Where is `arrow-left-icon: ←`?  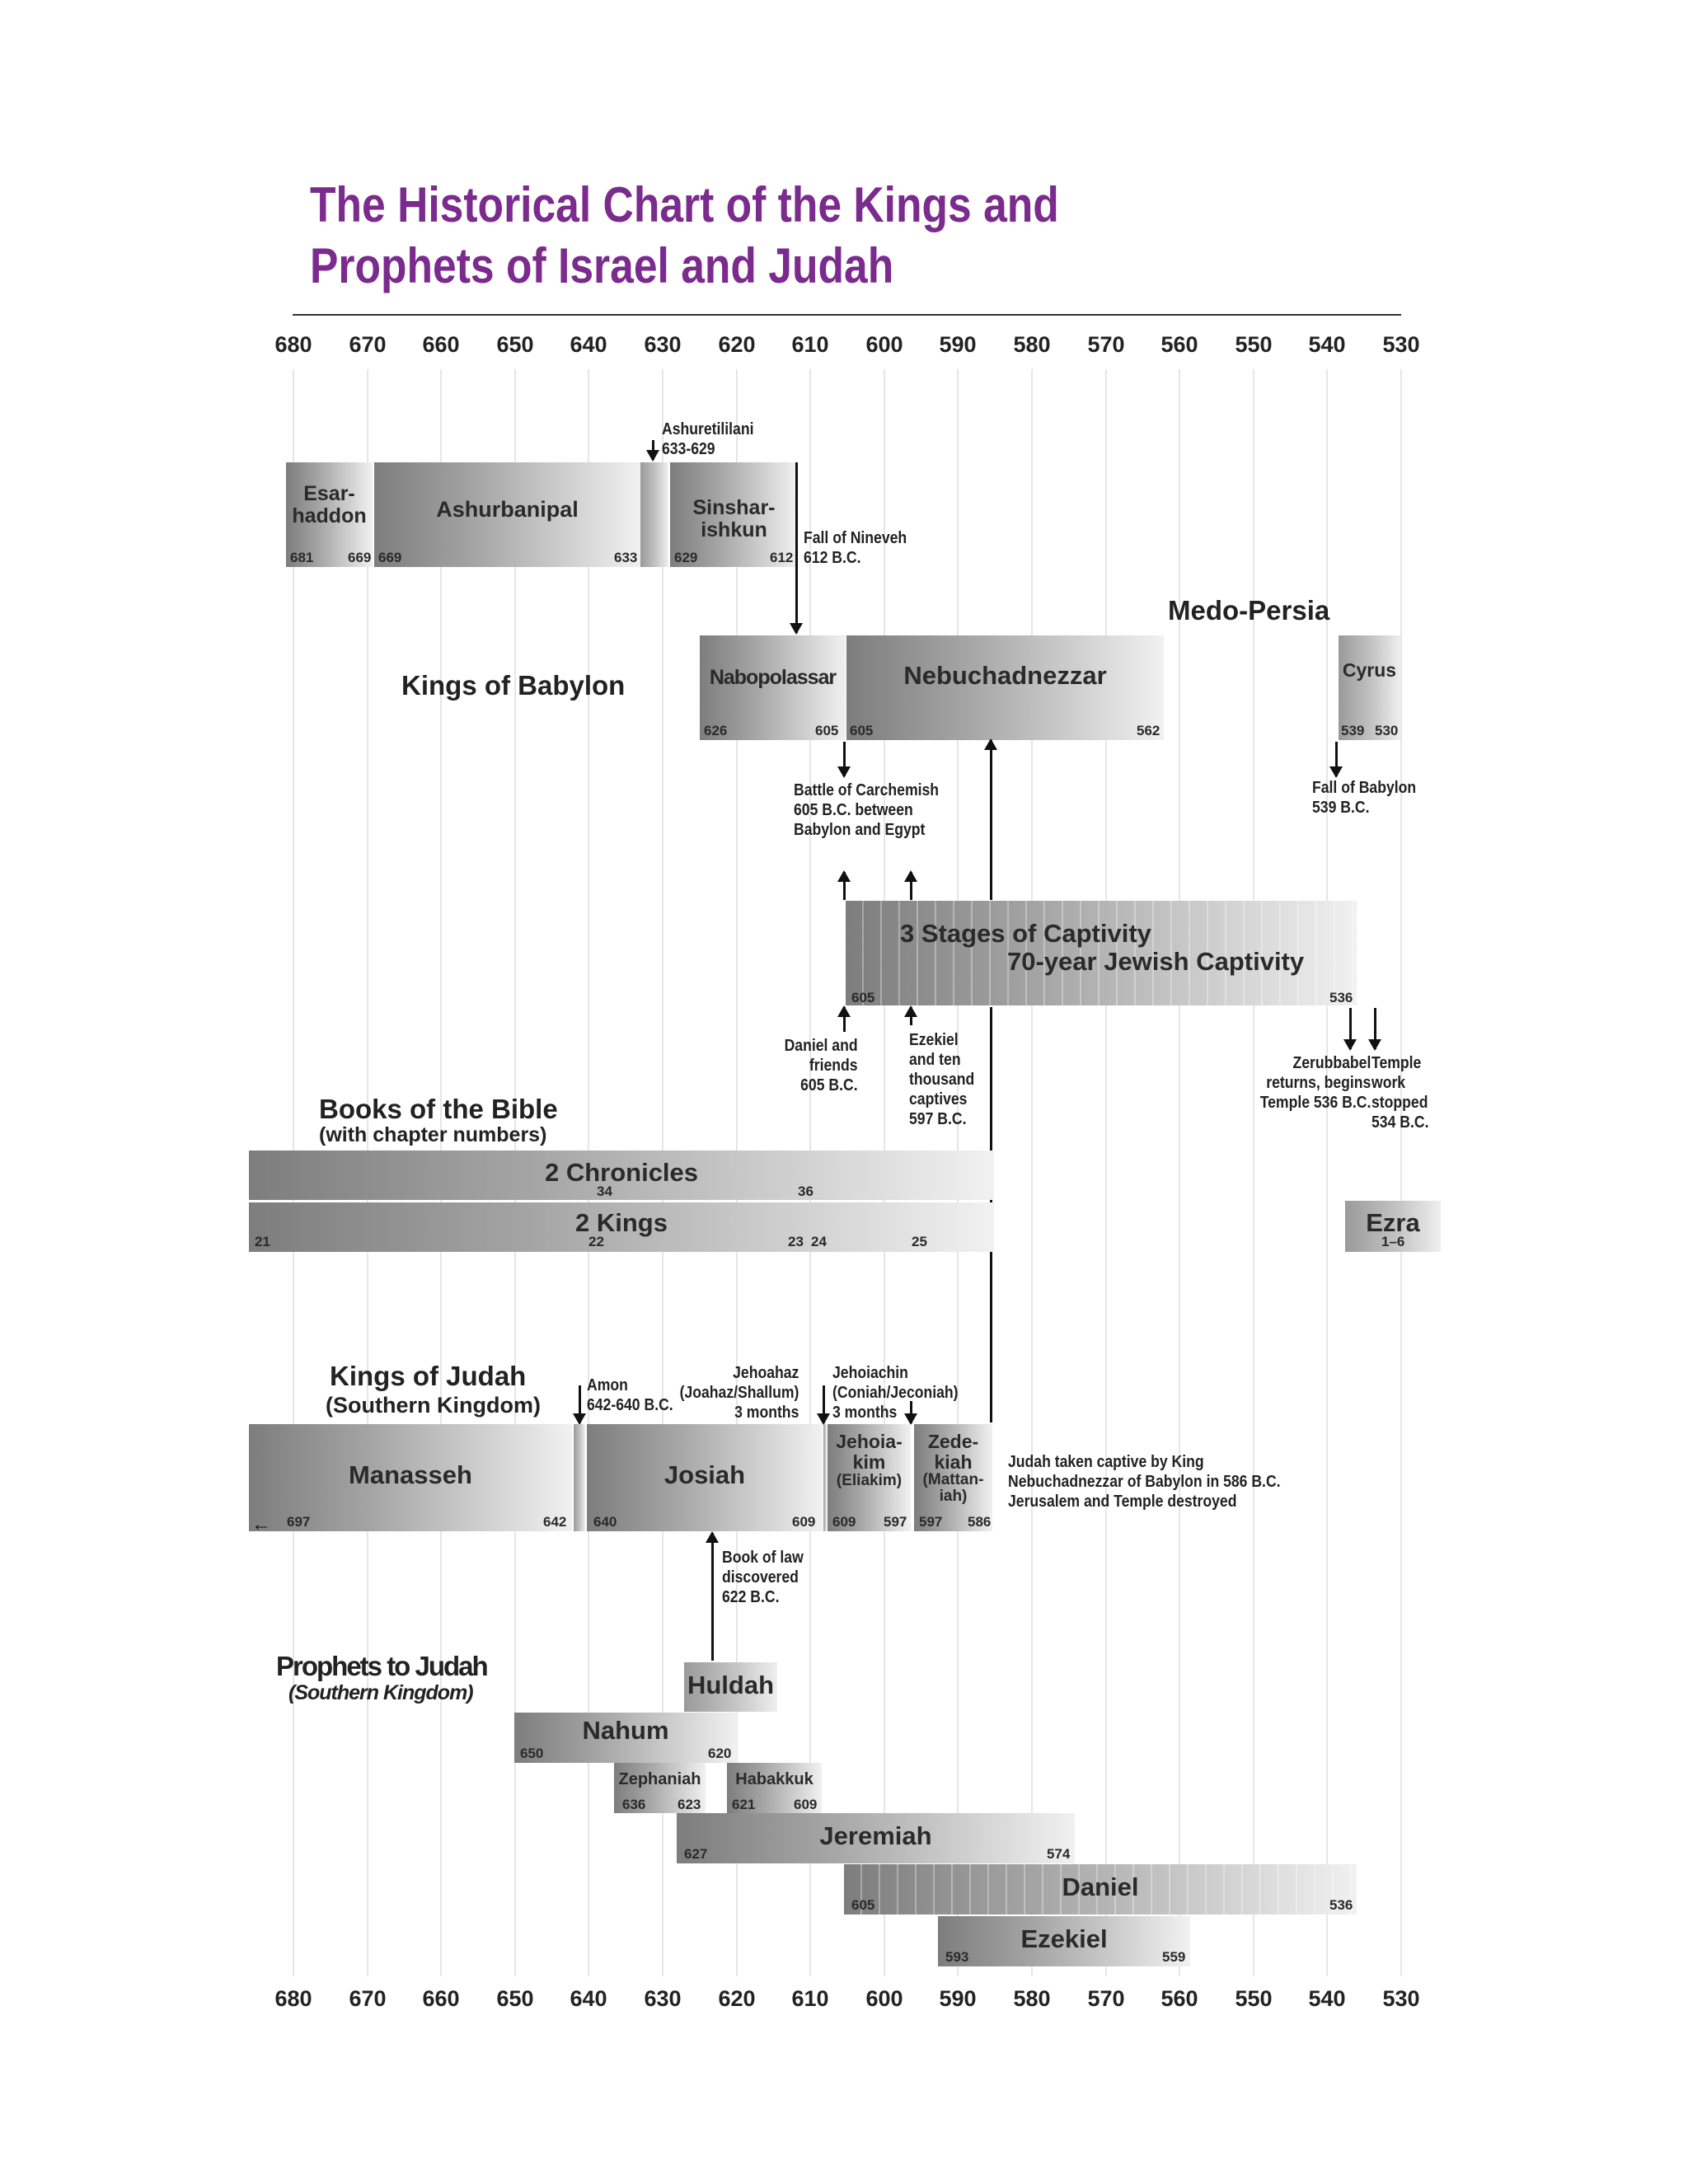
arrow-left-icon: ← is located at coordinates (261, 1524).